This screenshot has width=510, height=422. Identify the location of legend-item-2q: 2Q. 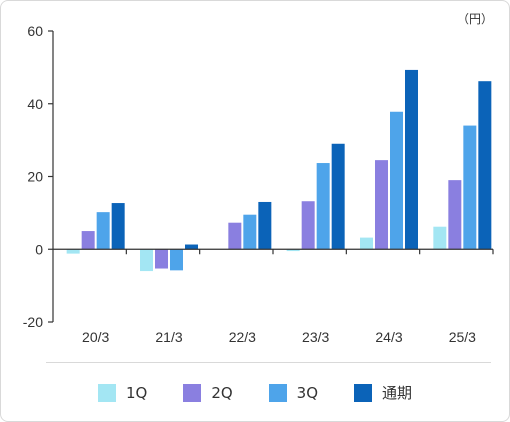
(208, 392).